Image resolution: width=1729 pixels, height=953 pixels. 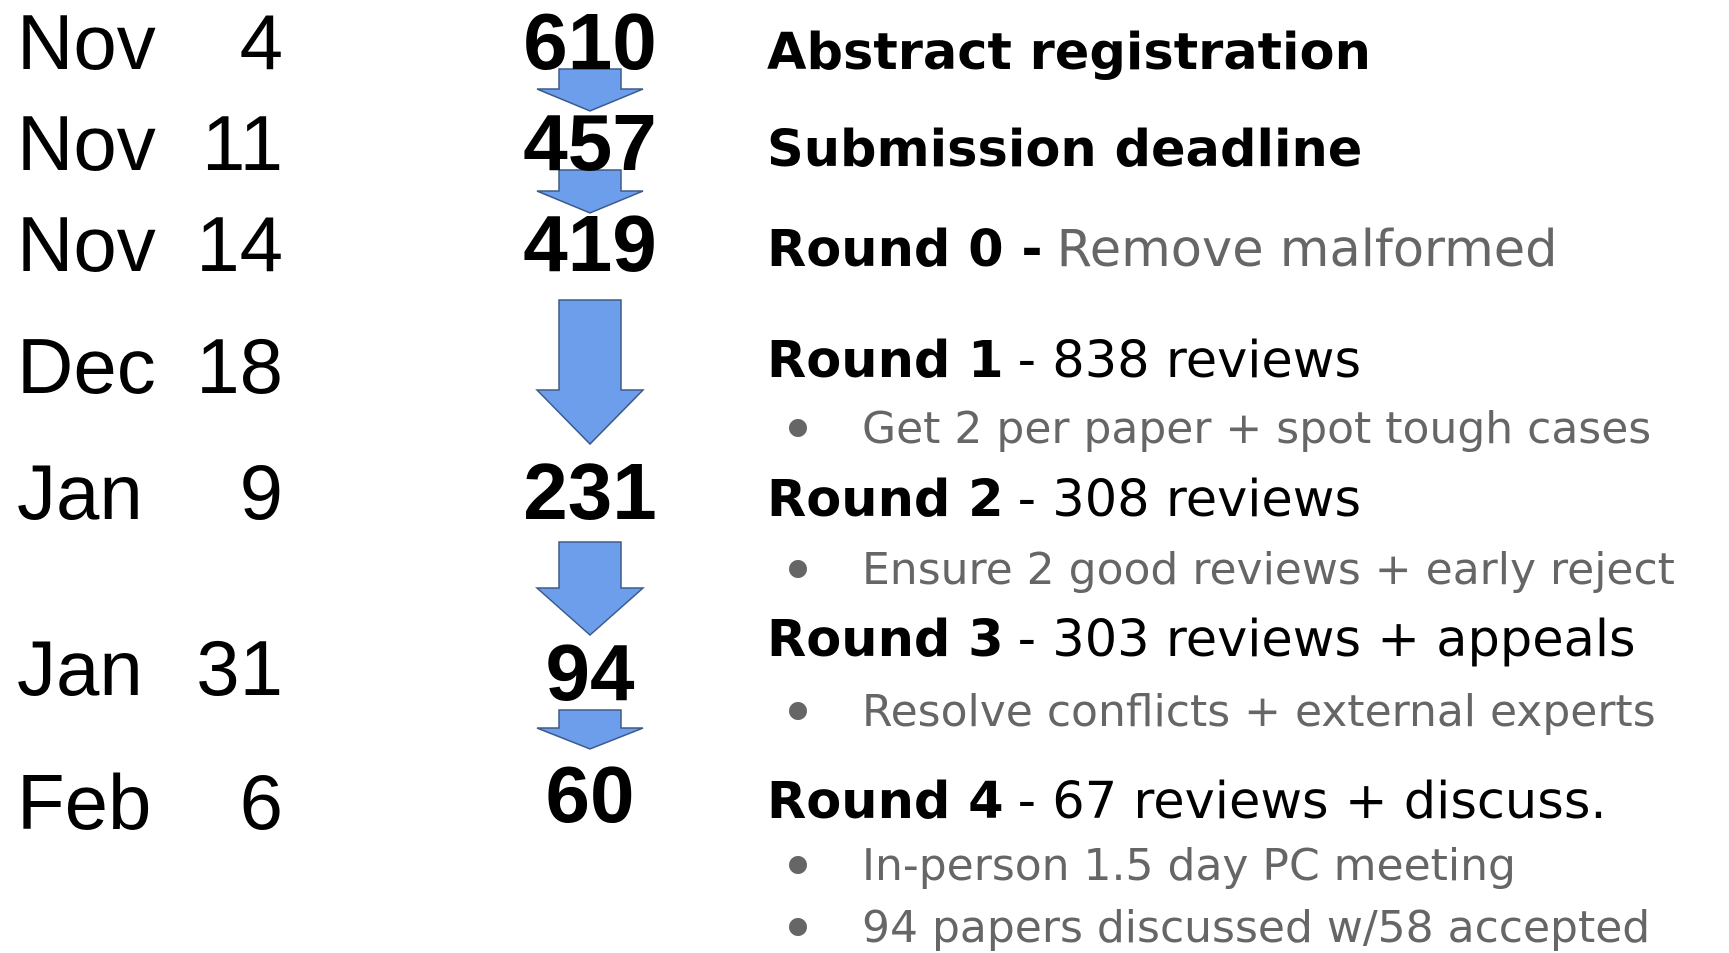 What do you see at coordinates (1259, 711) in the screenshot?
I see `bullet-text: Resolve conflicts + external experts` at bounding box center [1259, 711].